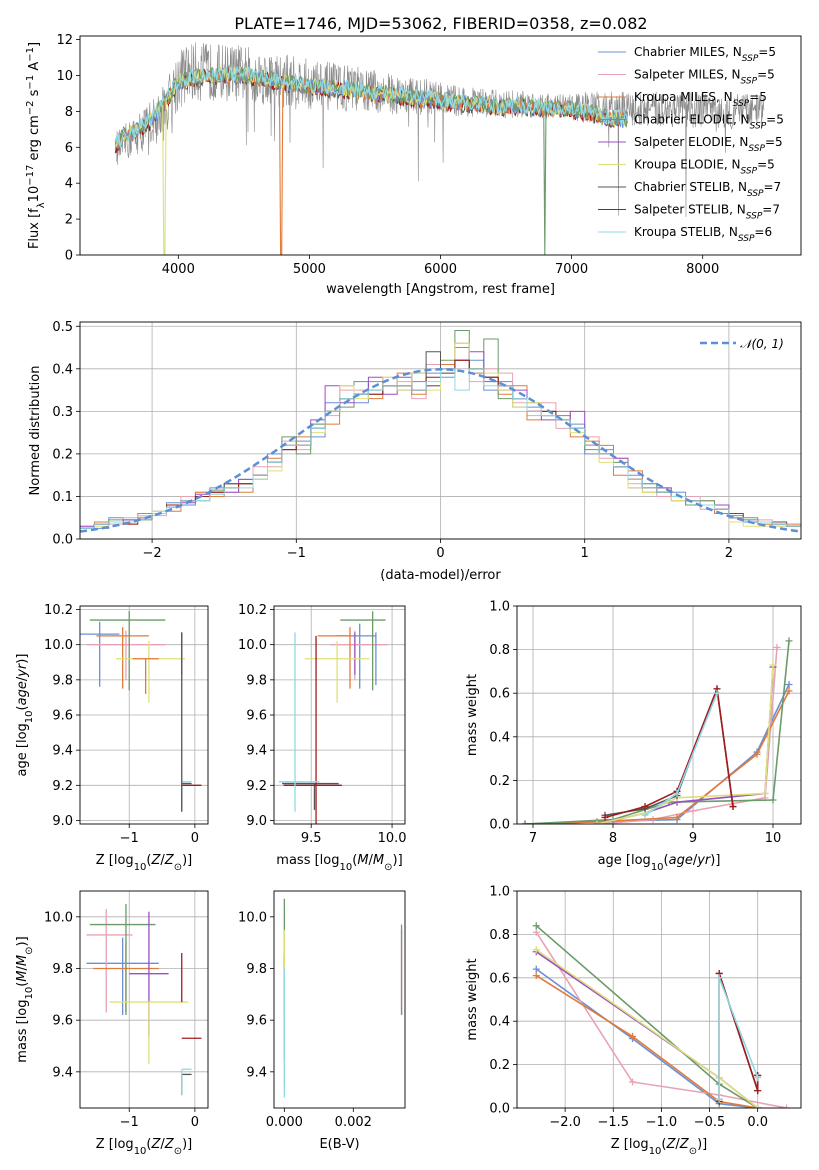 This screenshot has height=1170, width=819. What do you see at coordinates (773, 838) in the screenshot?
I see `x-tick-label: 10` at bounding box center [773, 838].